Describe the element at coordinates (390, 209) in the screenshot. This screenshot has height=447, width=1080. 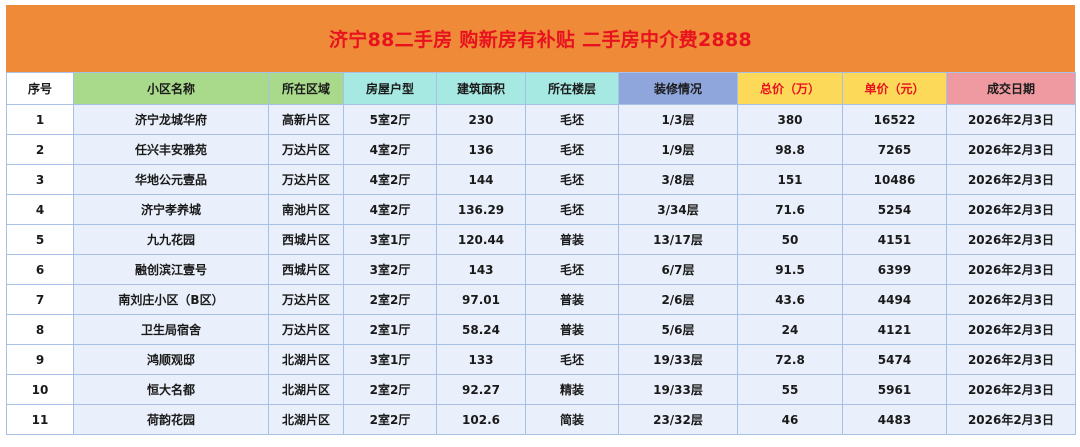
I see `cell-layout: 4室2厅` at that location.